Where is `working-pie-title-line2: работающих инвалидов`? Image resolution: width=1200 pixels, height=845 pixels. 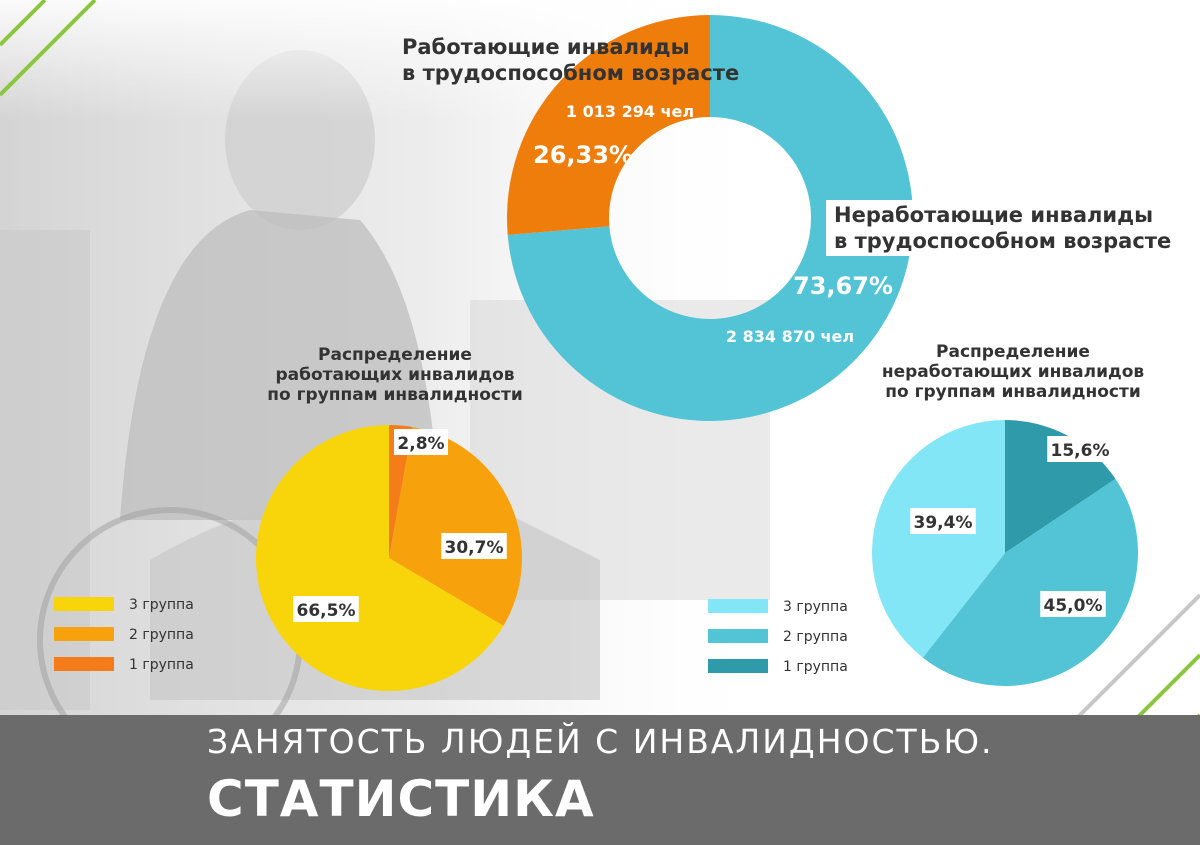
working-pie-title-line2: работающих инвалидов is located at coordinates (395, 375).